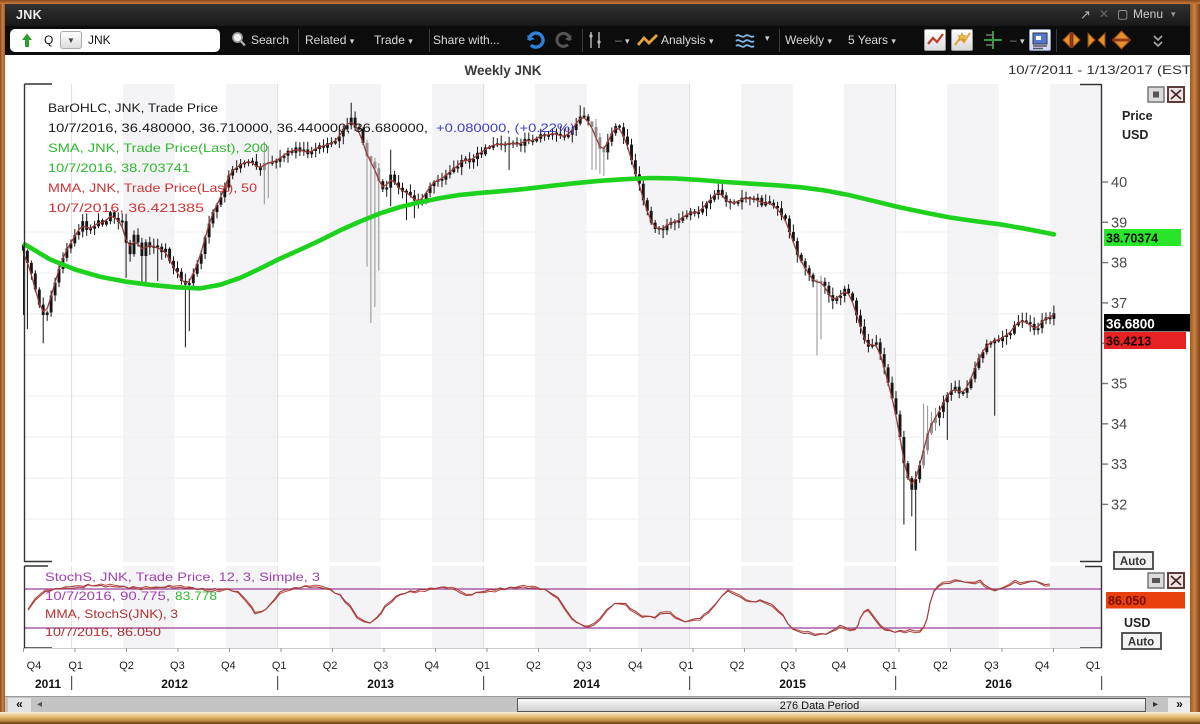 The height and width of the screenshot is (724, 1200). I want to click on svg-text: 33, so click(1119, 465).